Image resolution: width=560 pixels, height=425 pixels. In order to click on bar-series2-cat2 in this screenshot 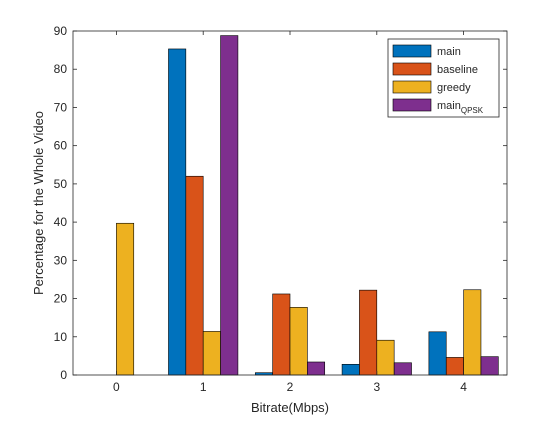, I will do `click(281, 334)`.